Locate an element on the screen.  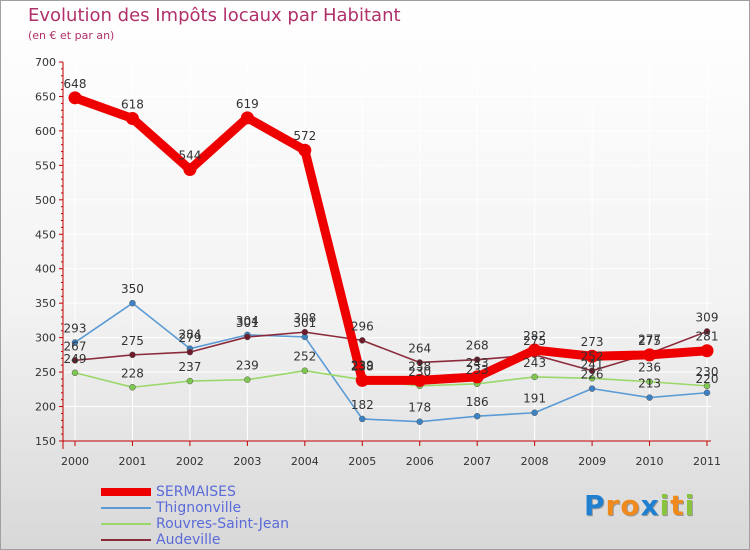
data-label: 273 is located at coordinates (592, 342).